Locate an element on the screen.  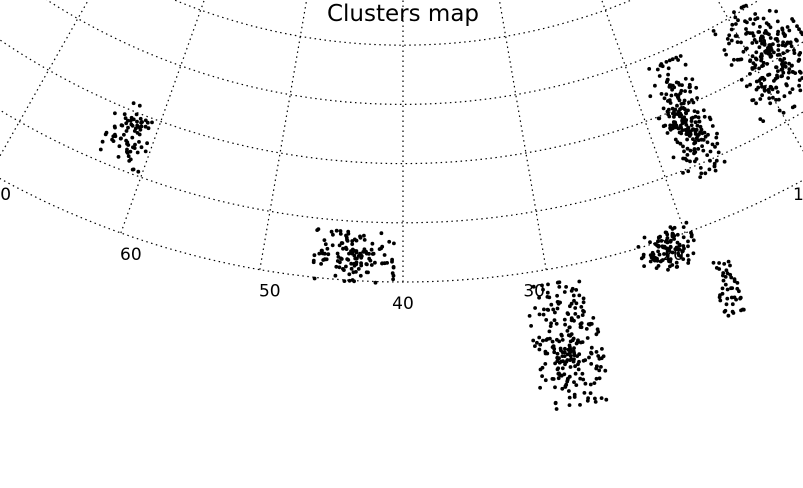
cluster-4-point is located at coordinates (725, 284).